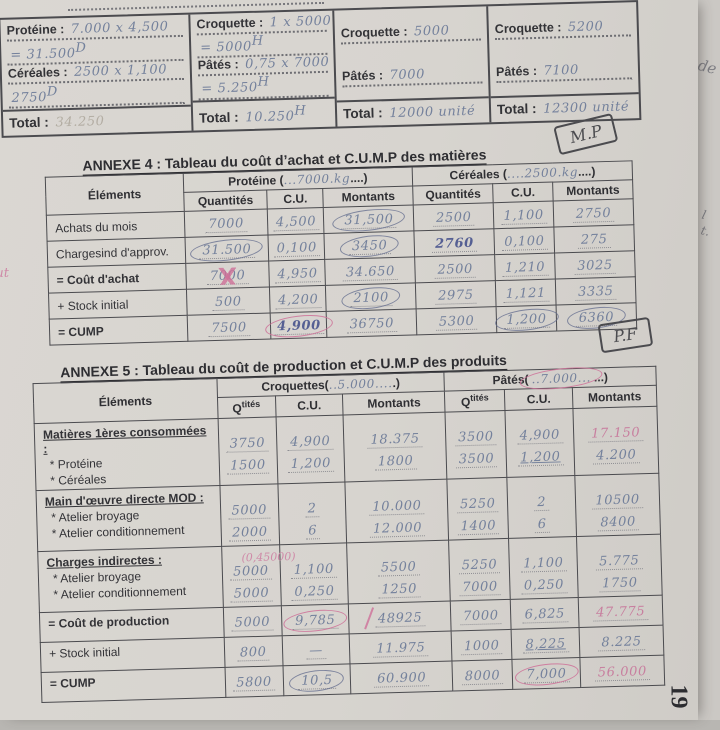 The image size is (720, 730). What do you see at coordinates (412, 76) in the screenshot?
I see `form-line: Pâtés : 7000` at bounding box center [412, 76].